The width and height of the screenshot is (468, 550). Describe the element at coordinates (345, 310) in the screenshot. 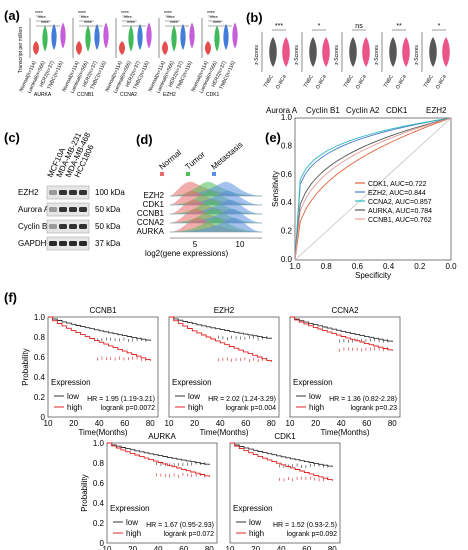

I see `km-title: CCNA2` at that location.